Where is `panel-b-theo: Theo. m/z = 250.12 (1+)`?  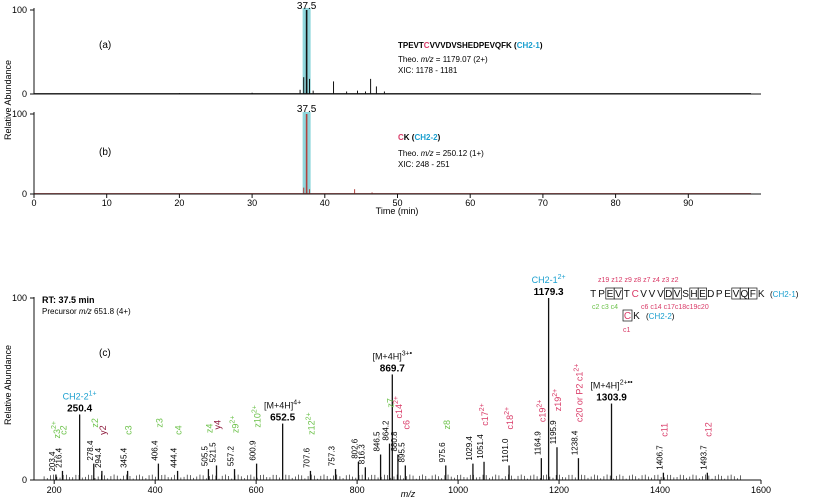
panel-b-theo: Theo. m/z = 250.12 (1+) is located at coordinates (441, 153).